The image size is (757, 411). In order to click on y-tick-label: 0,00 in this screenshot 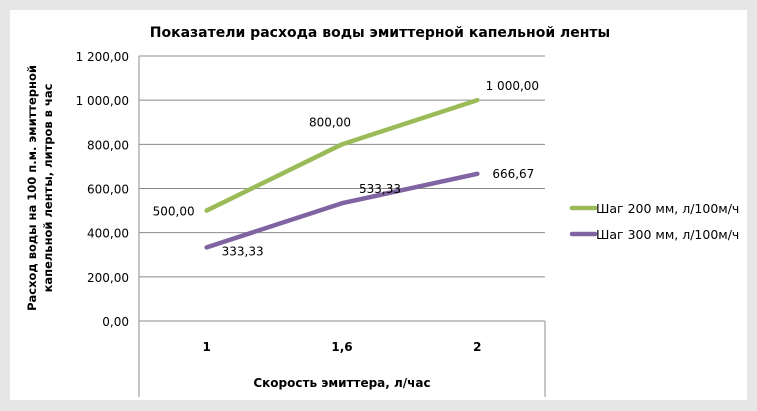, I will do `click(115, 322)`.